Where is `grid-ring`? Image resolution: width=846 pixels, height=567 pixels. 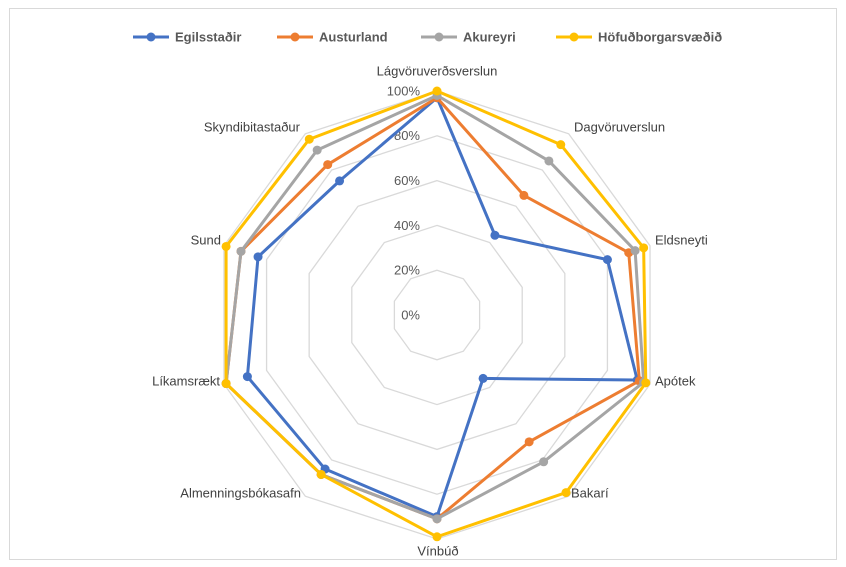 grid-ring is located at coordinates (437, 315).